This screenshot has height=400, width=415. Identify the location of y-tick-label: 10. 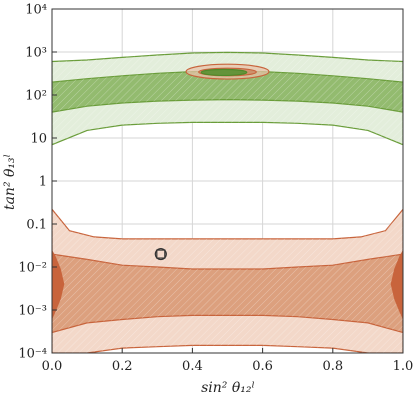
(38, 139).